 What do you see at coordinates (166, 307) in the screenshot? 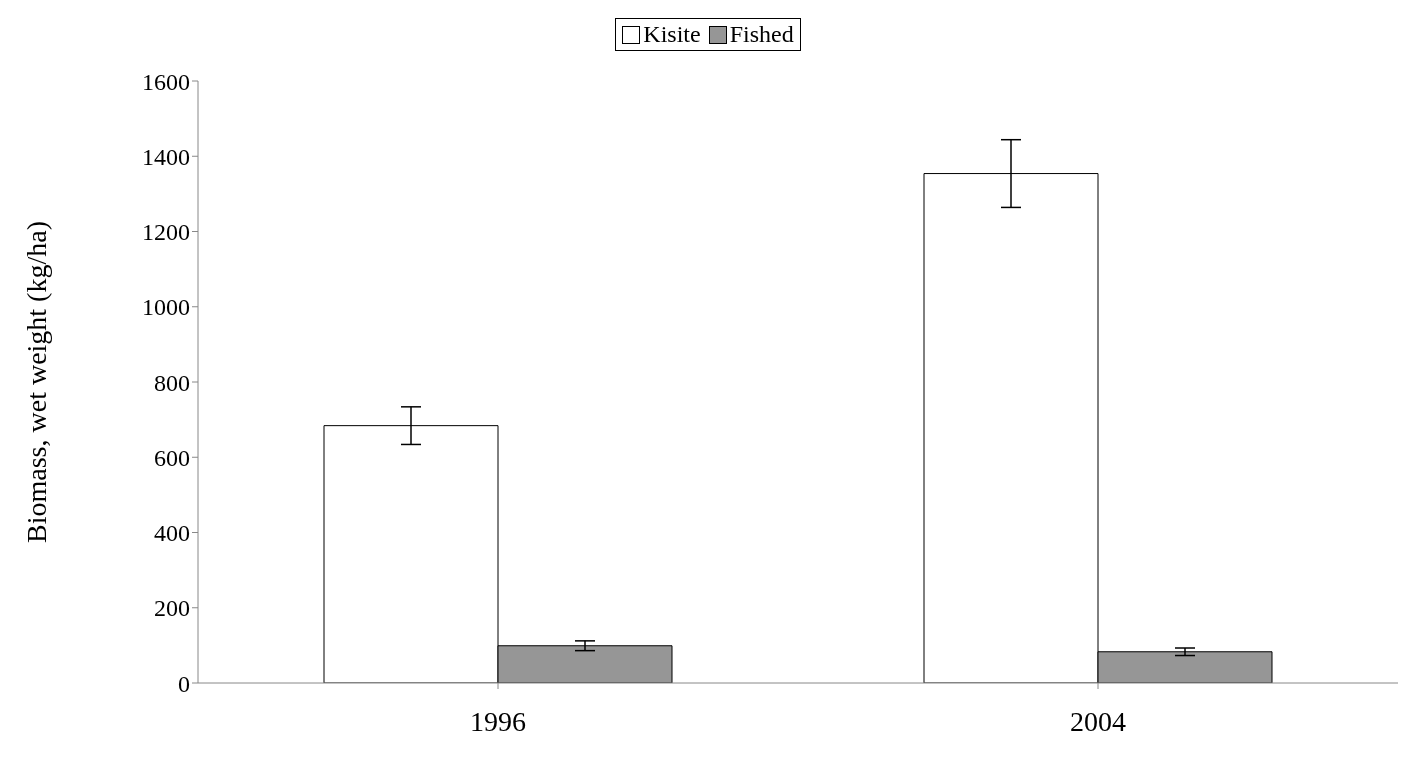
I see `y-tick-label: 1000` at bounding box center [166, 307].